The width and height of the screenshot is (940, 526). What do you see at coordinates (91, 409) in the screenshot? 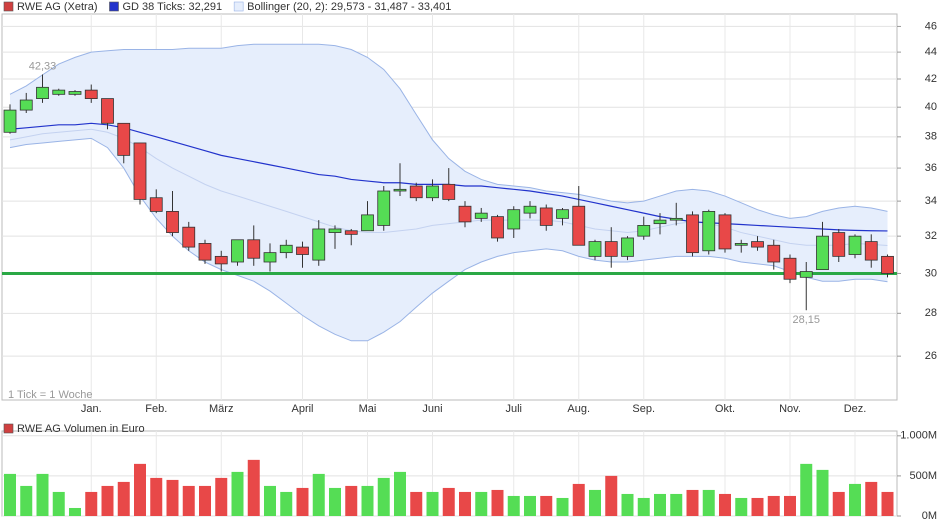
I see `x-tick-label: Jan.` at bounding box center [91, 409].